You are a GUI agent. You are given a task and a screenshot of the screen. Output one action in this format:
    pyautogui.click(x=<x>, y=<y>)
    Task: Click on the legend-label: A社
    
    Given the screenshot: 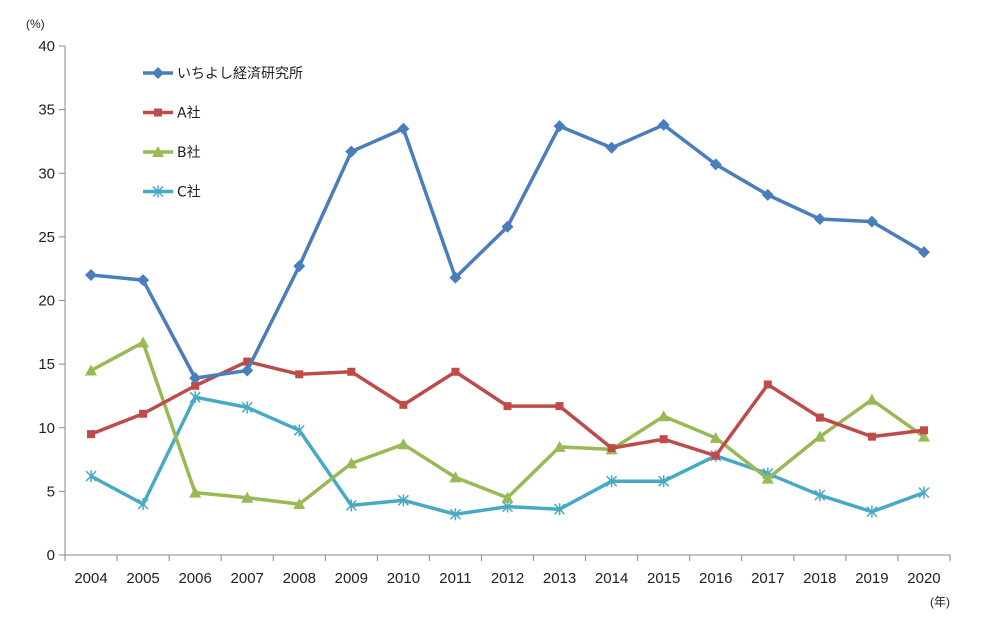 What is the action you would take?
    pyautogui.click(x=189, y=114)
    